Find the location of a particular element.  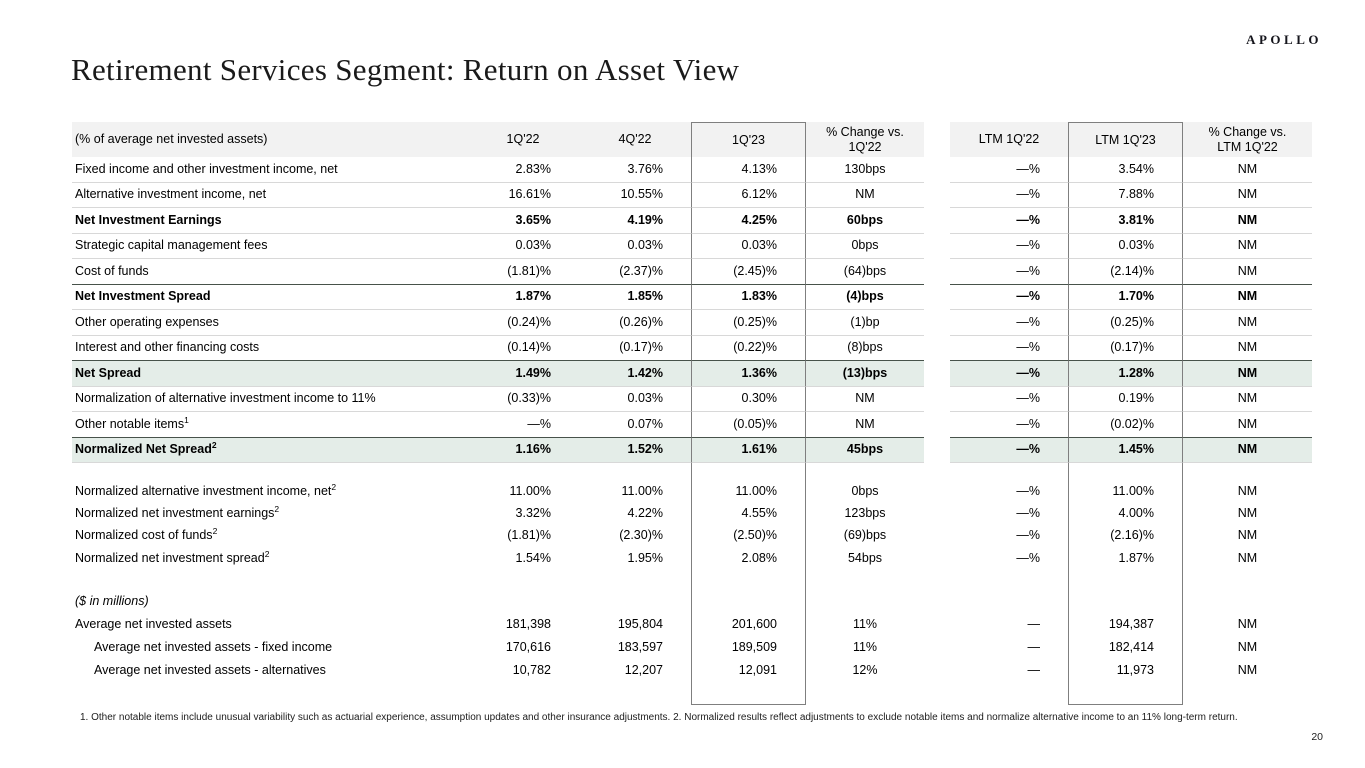

cell-value: 1.49% is located at coordinates (523, 373).